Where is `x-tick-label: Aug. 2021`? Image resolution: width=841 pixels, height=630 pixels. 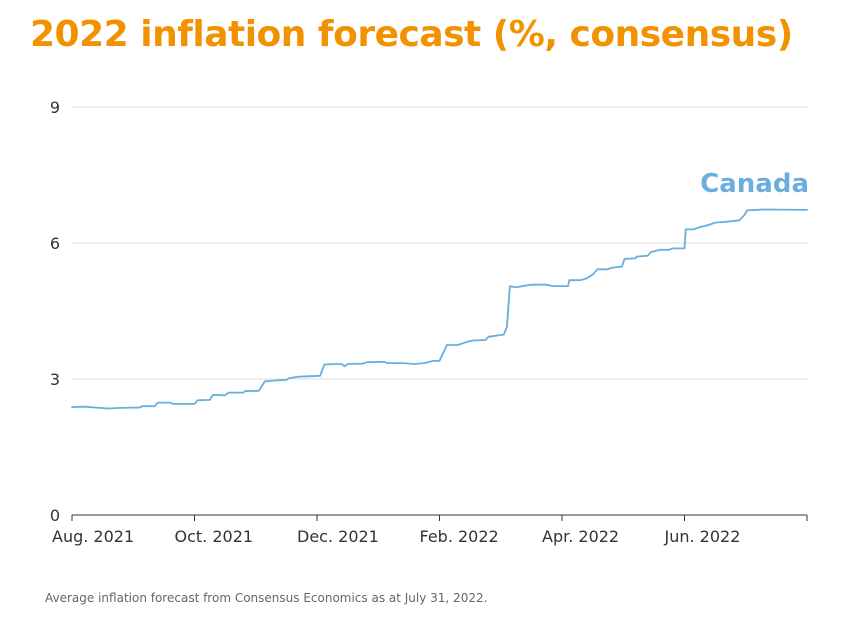
x-tick-label: Aug. 2021 is located at coordinates (93, 536).